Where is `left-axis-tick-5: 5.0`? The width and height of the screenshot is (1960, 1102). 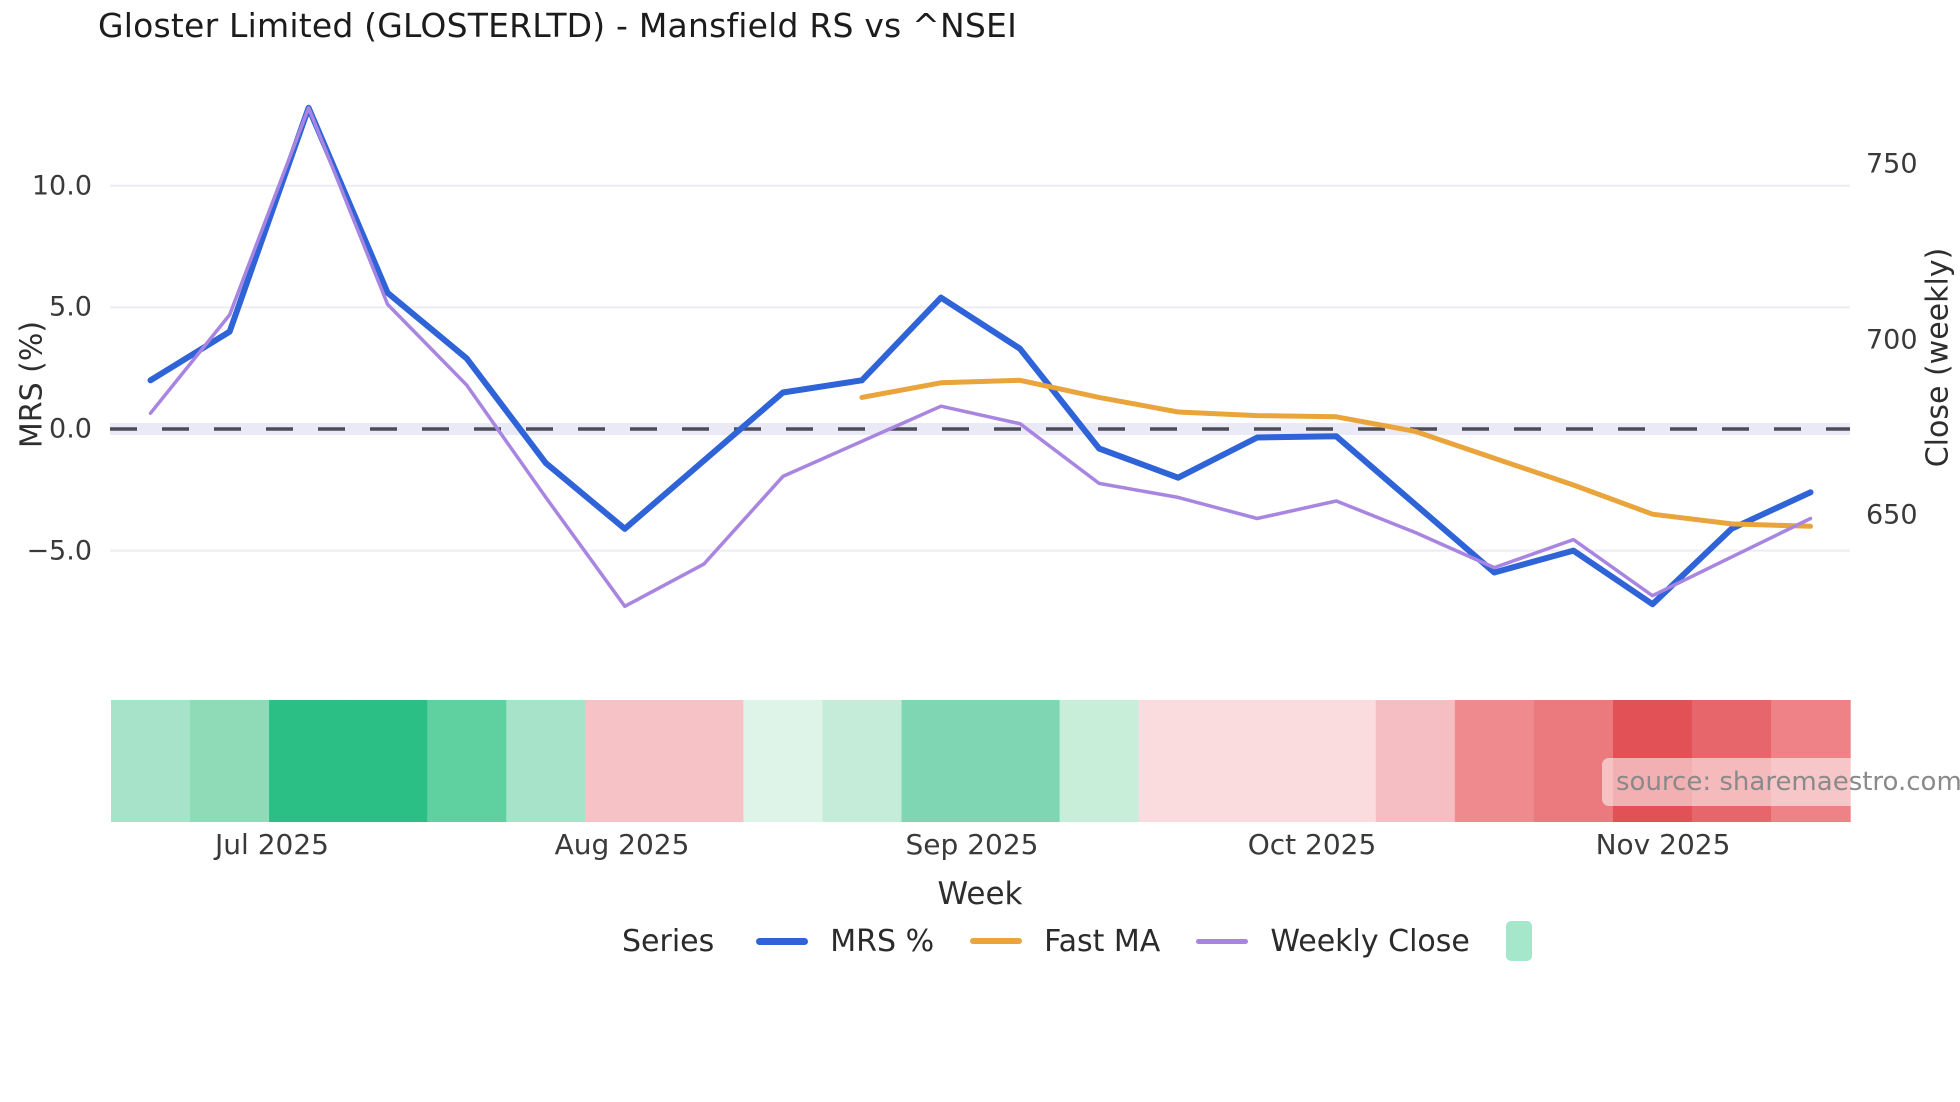
left-axis-tick-5: 5.0 is located at coordinates (70, 307).